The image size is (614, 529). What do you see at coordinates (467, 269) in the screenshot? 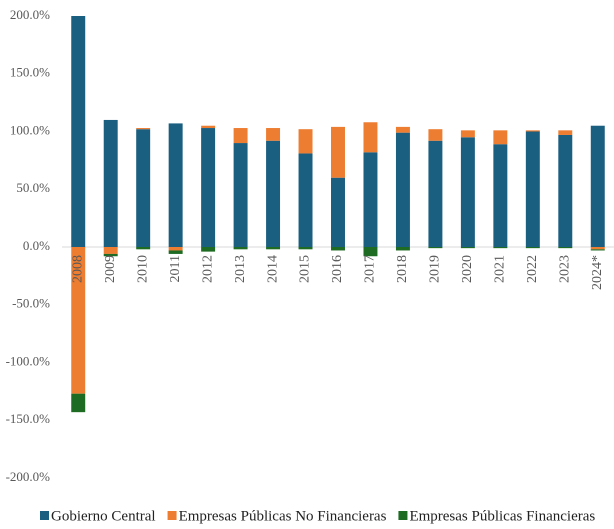
I see `x-tick-label: 2020` at bounding box center [467, 269].